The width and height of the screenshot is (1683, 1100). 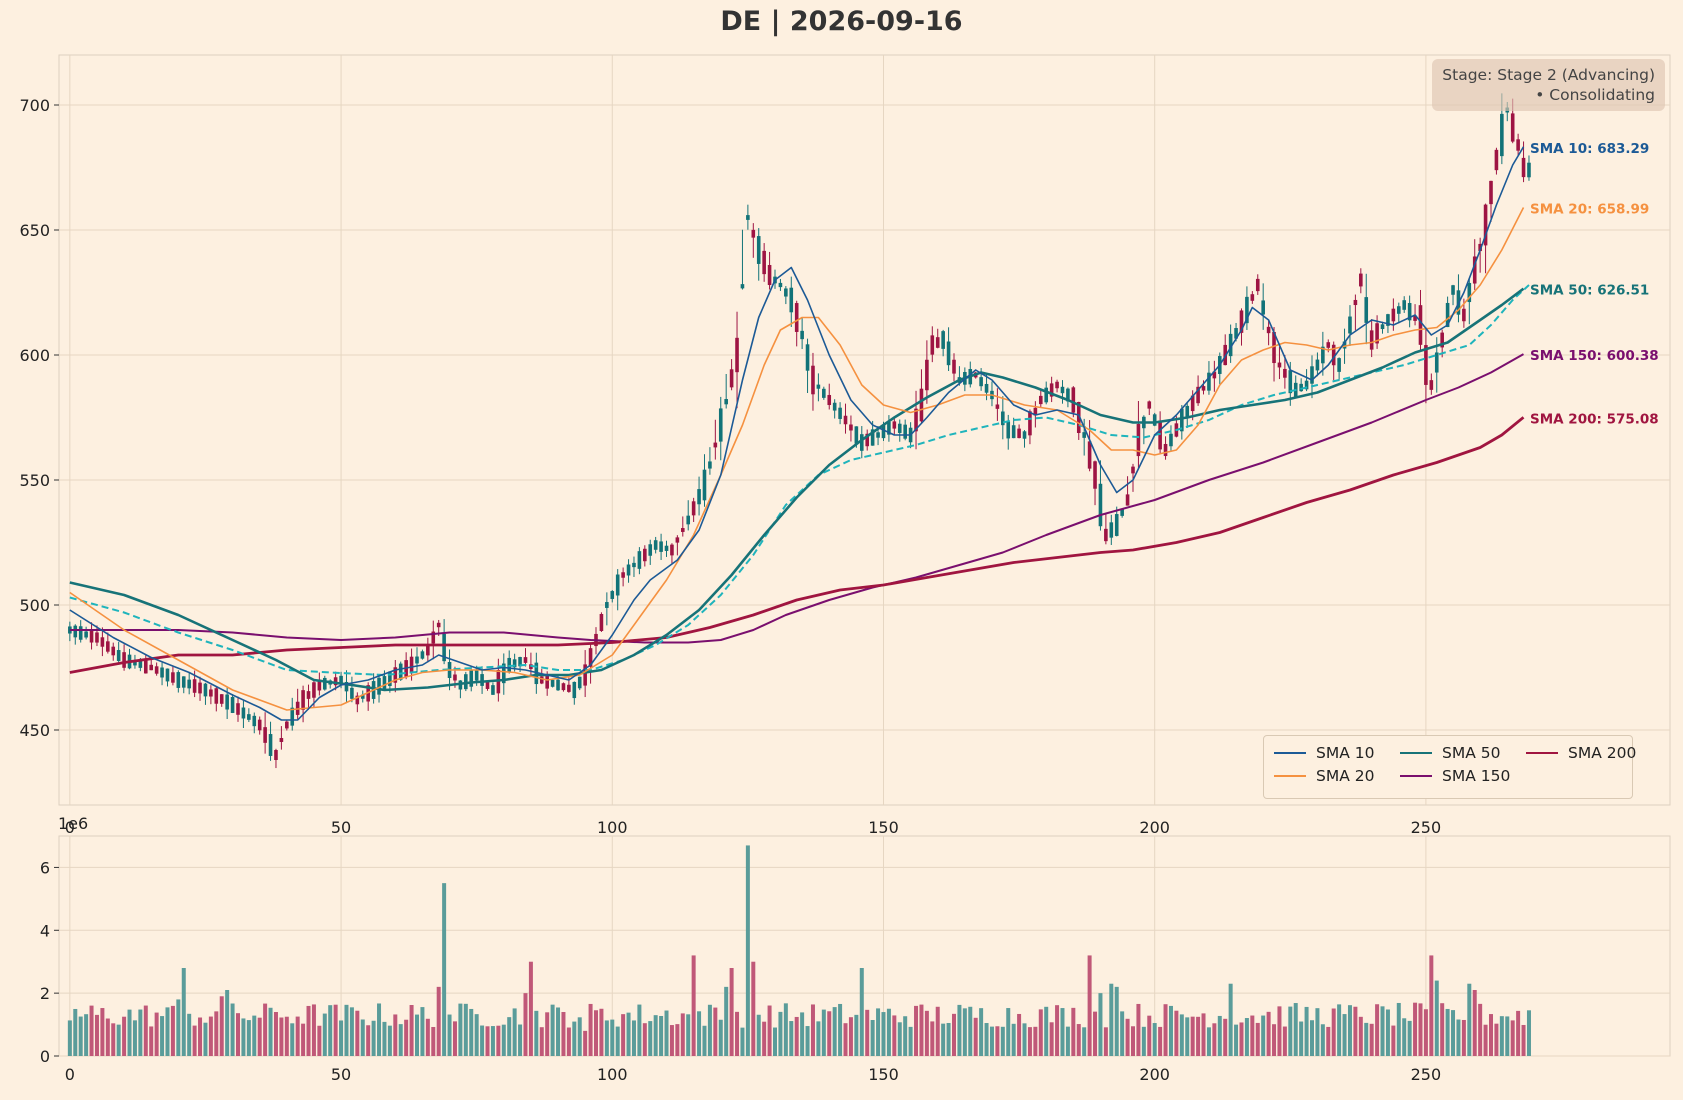 I want to click on legend-label: SMA 20, so click(x=1345, y=776).